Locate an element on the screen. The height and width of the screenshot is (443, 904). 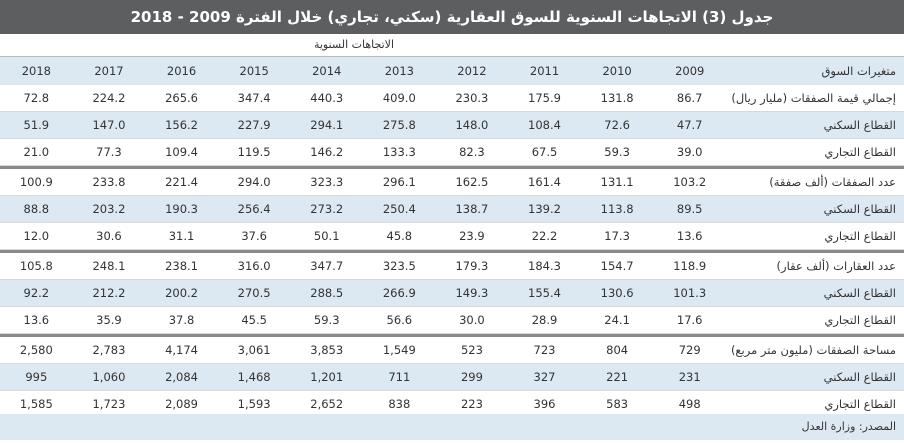
cell-value: 108.4 is located at coordinates (544, 125).